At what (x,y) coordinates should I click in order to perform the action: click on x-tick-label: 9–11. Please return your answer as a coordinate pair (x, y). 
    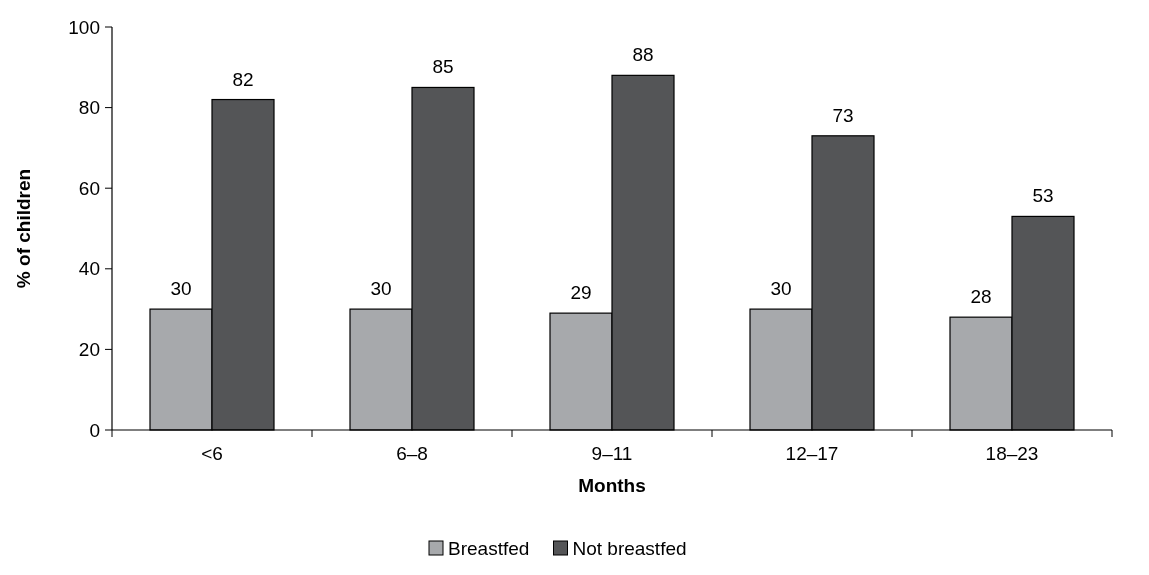
    Looking at the image, I should click on (612, 453).